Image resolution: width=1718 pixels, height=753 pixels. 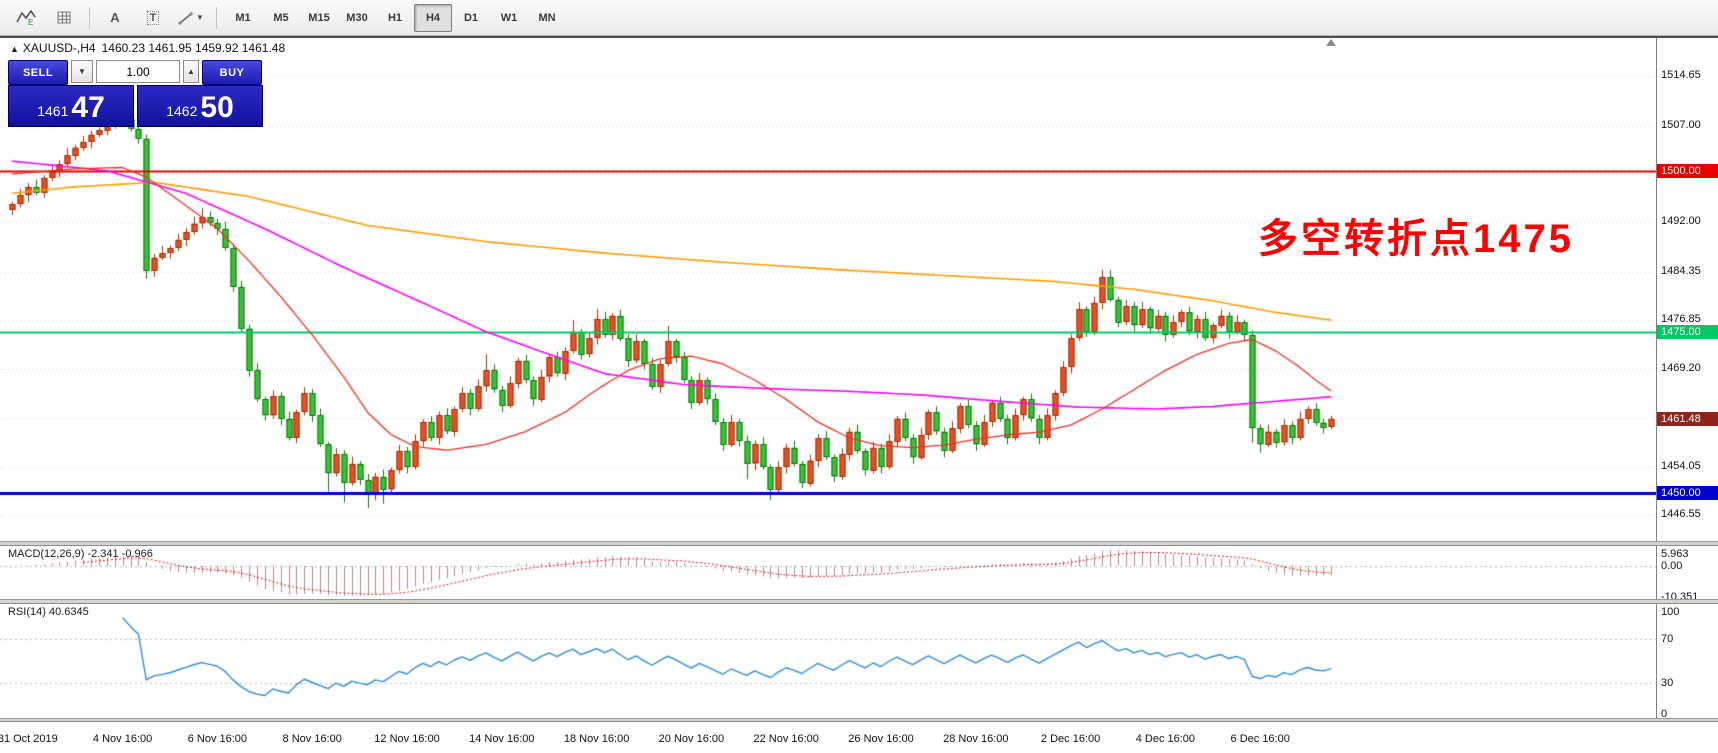 What do you see at coordinates (48, 612) in the screenshot?
I see `rsi-header: RSI(14) 40.6345` at bounding box center [48, 612].